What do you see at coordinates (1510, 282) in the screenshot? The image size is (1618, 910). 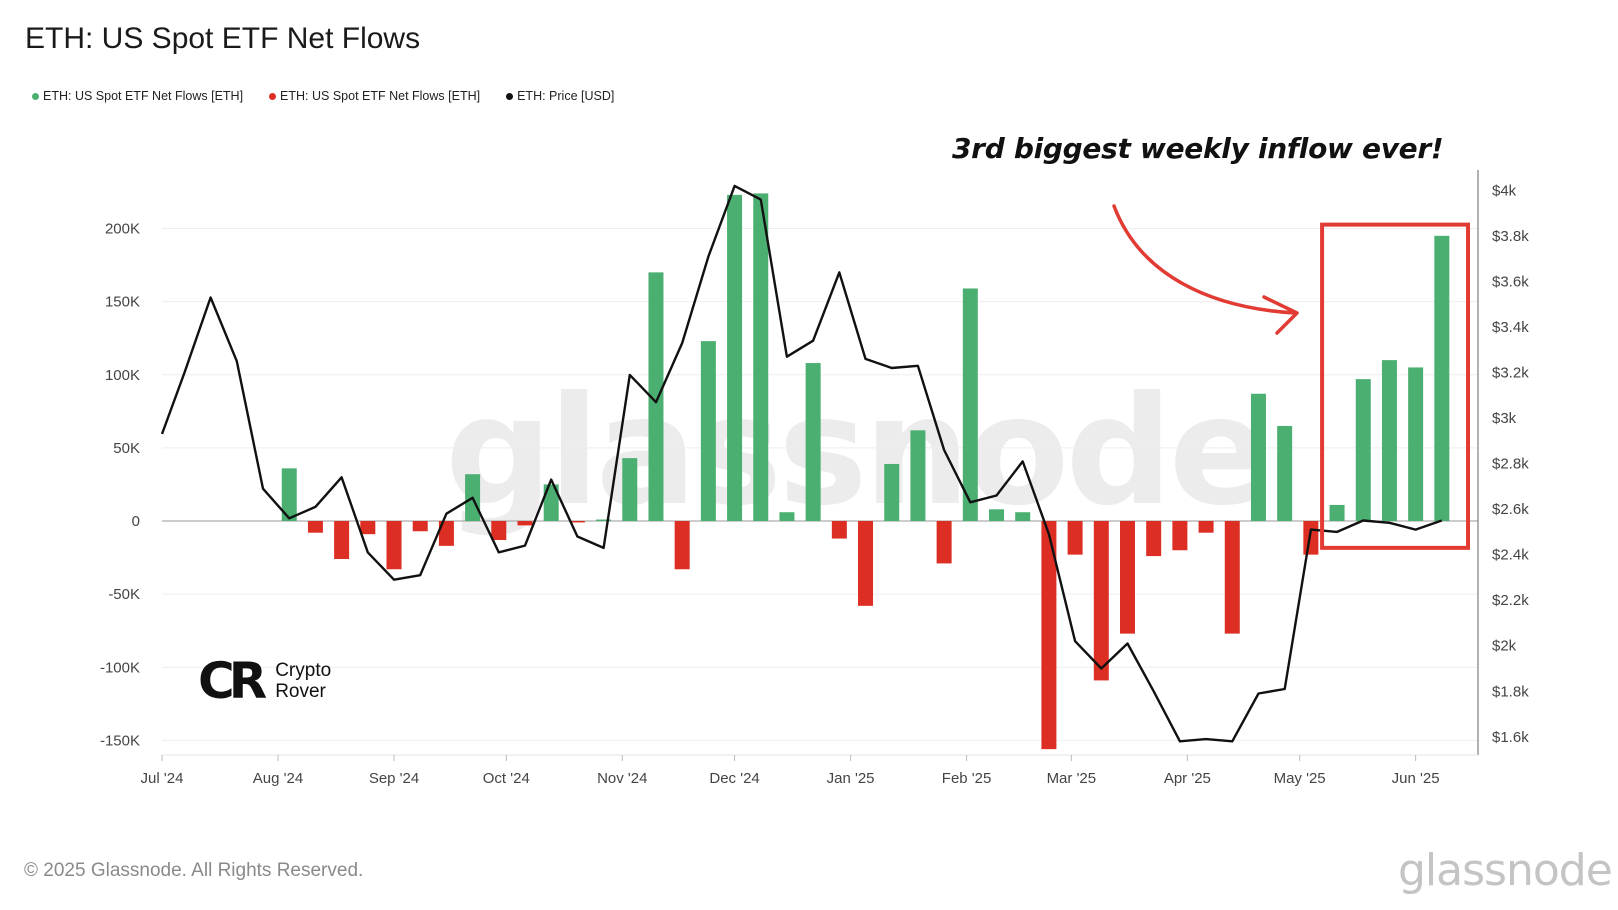 I see `y-right-tick-label: $3.6k` at bounding box center [1510, 282].